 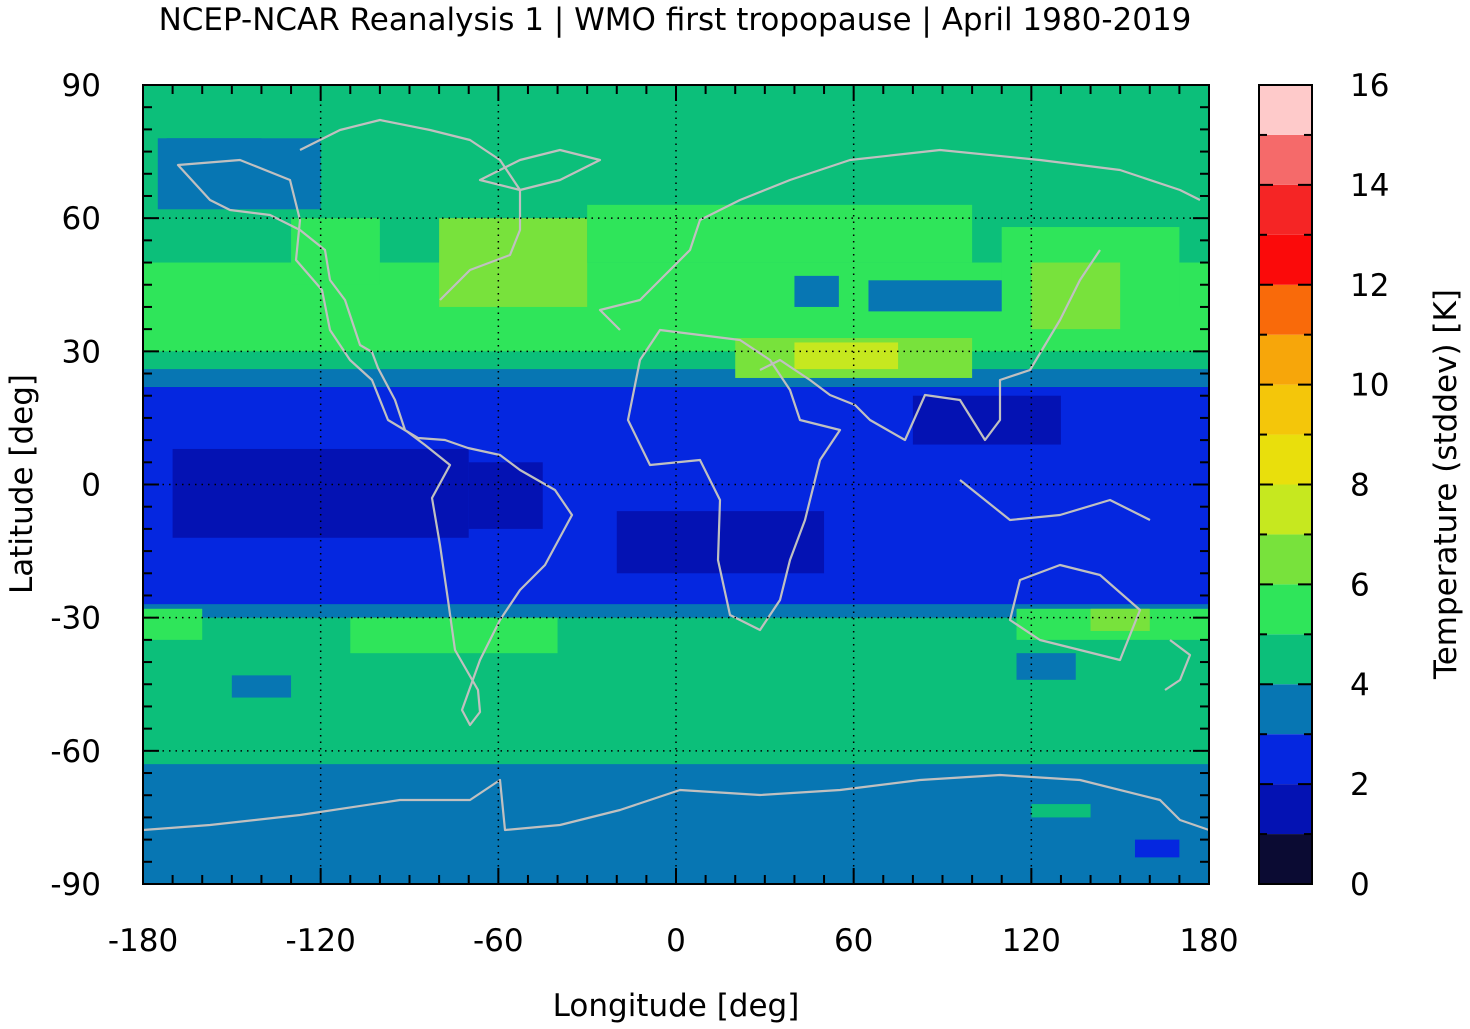 I want to click on colorbar-tick-label: 0, so click(x=1360, y=885).